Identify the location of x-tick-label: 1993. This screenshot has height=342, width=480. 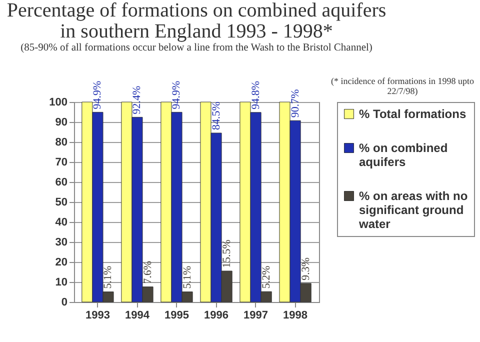
(97, 316).